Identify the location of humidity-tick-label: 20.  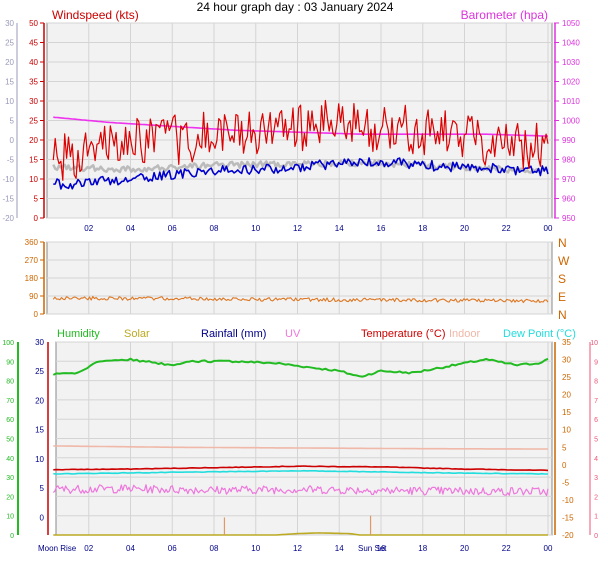
(10, 497).